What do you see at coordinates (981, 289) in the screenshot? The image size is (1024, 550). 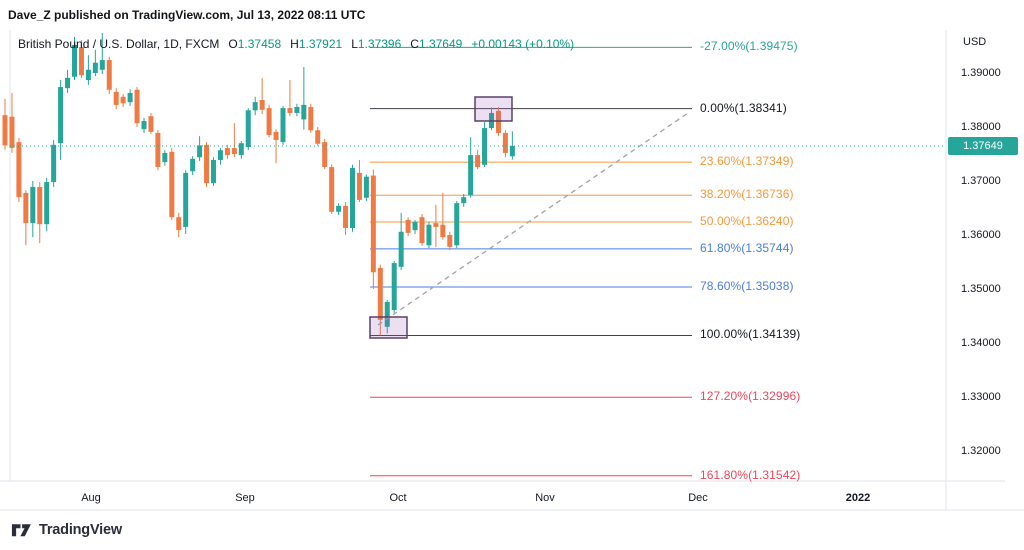 I see `price-tick-1.35000: 1.35000` at bounding box center [981, 289].